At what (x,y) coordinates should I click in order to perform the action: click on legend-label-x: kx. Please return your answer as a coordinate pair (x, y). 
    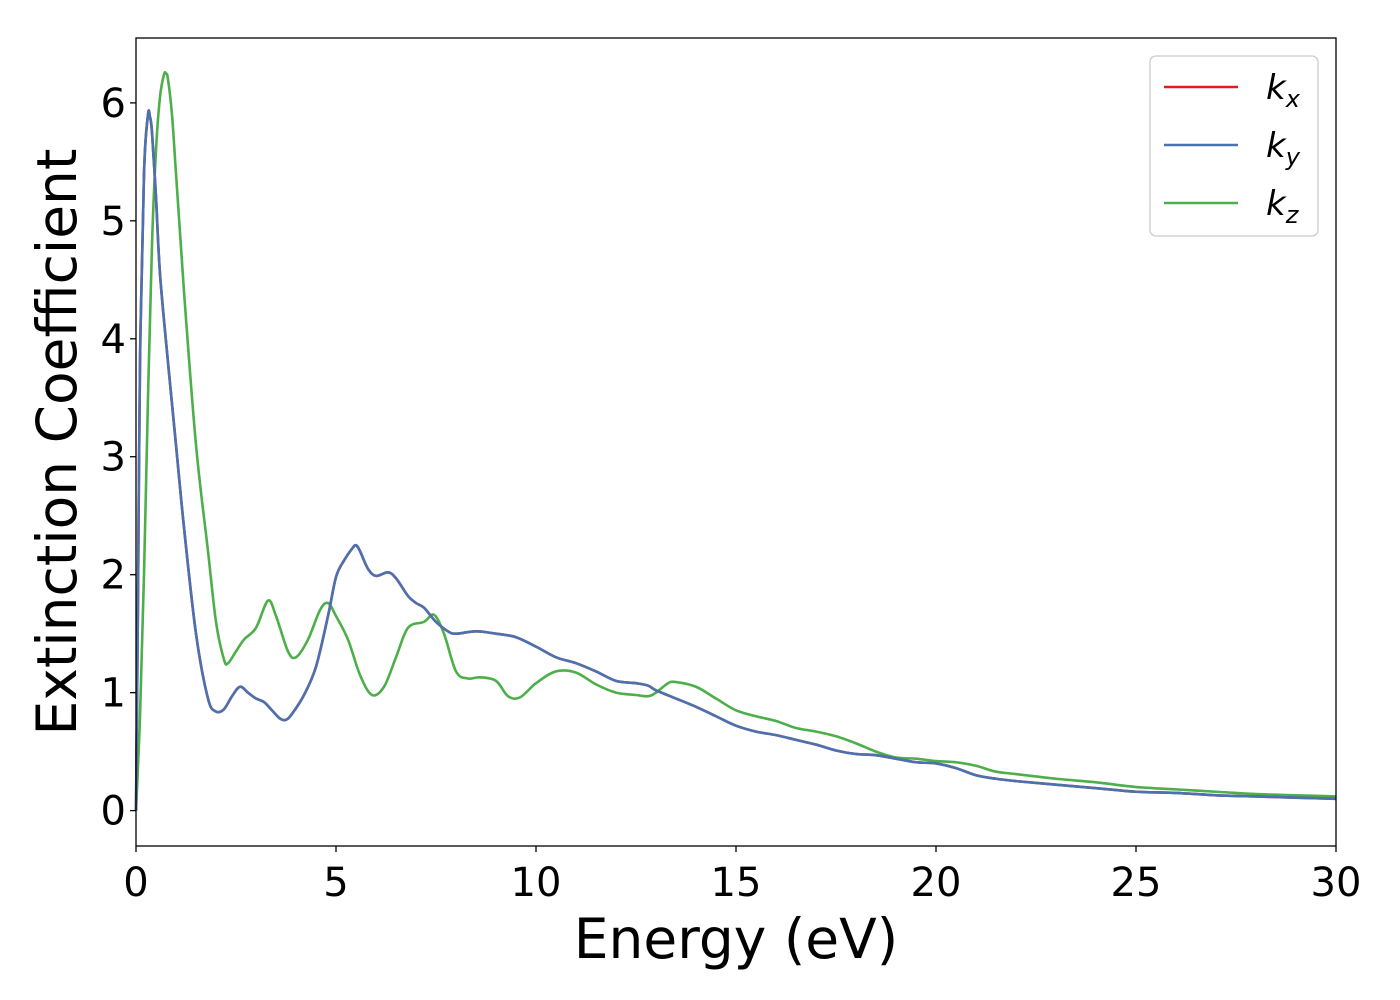
    Looking at the image, I should click on (1283, 90).